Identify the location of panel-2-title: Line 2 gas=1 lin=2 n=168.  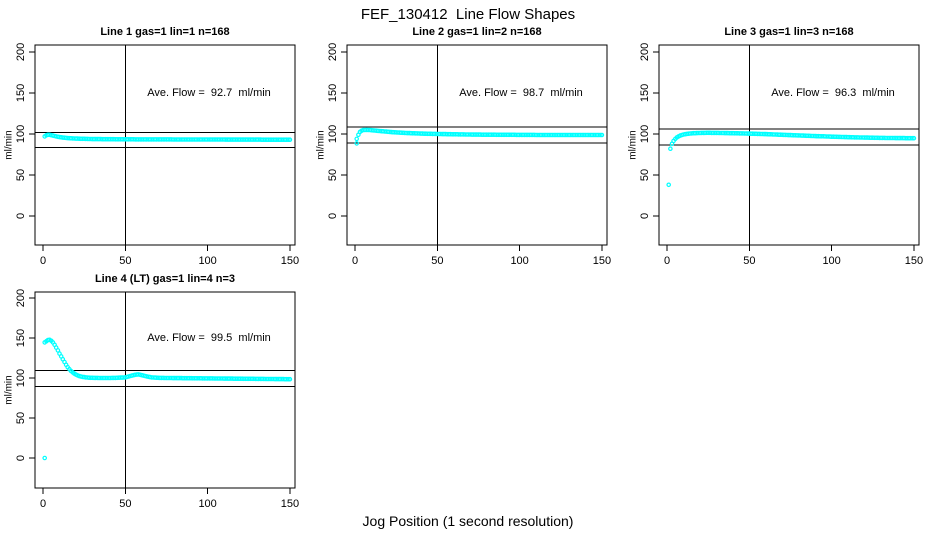
(477, 32).